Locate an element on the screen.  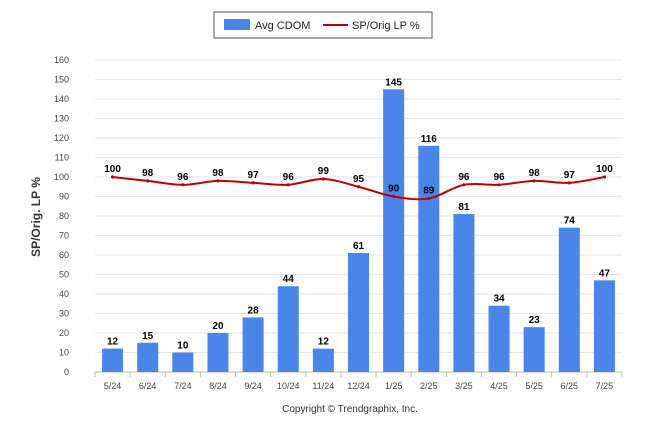
bar-value-label: 15 is located at coordinates (148, 336).